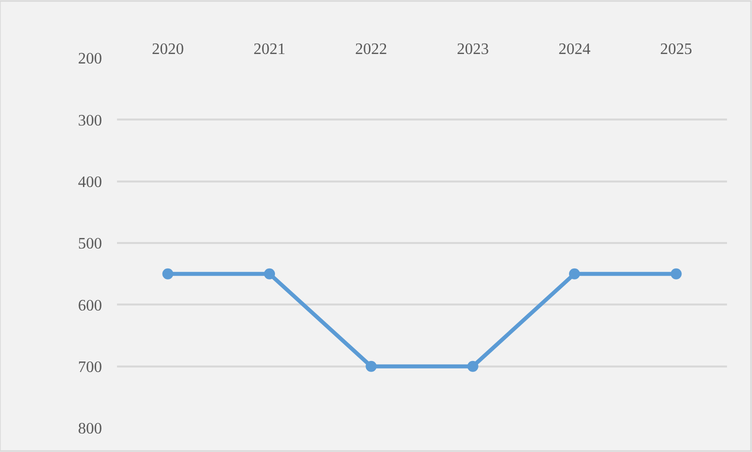 The image size is (752, 452). What do you see at coordinates (90, 367) in the screenshot?
I see `y-tick-label: 700` at bounding box center [90, 367].